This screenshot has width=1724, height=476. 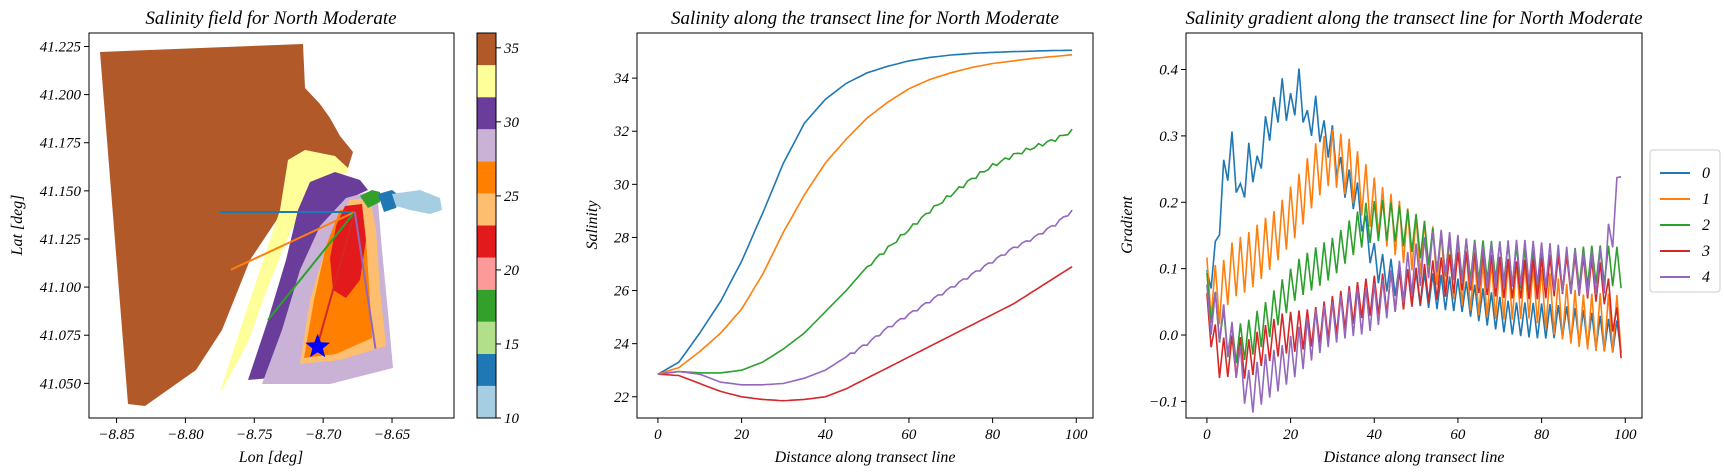 I want to click on y-tick-label: 24, so click(x=622, y=345).